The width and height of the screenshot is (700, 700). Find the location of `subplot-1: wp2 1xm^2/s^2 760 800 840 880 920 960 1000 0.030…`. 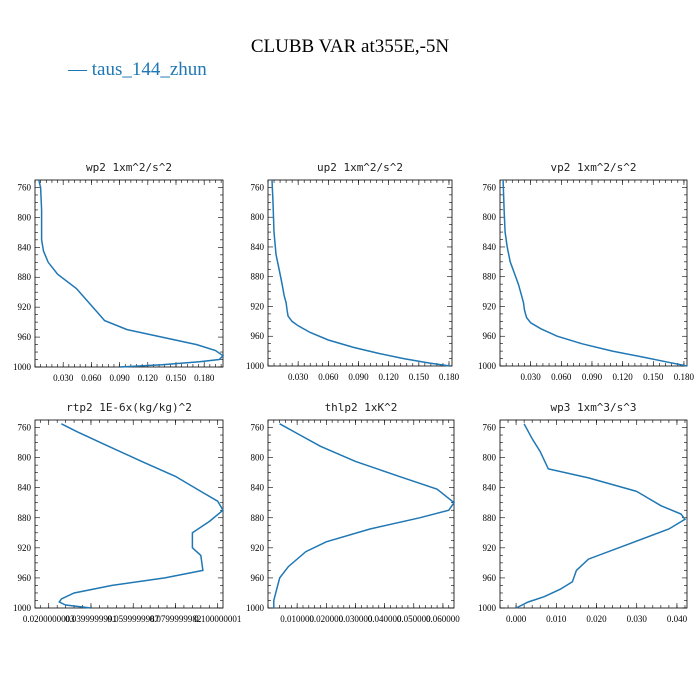

subplot-1: wp2 1xm^2/s^2 760 800 840 880 920 960 1000 0.030… is located at coordinates (119, 272).